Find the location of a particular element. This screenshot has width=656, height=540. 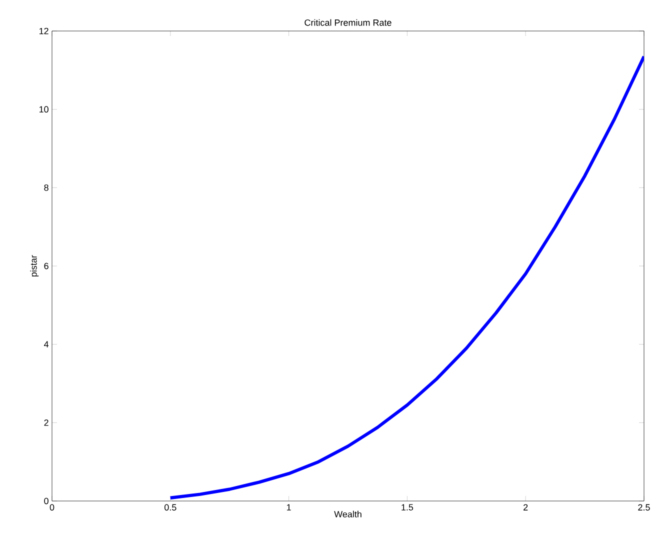

x-tick-label: 0 is located at coordinates (52, 507).